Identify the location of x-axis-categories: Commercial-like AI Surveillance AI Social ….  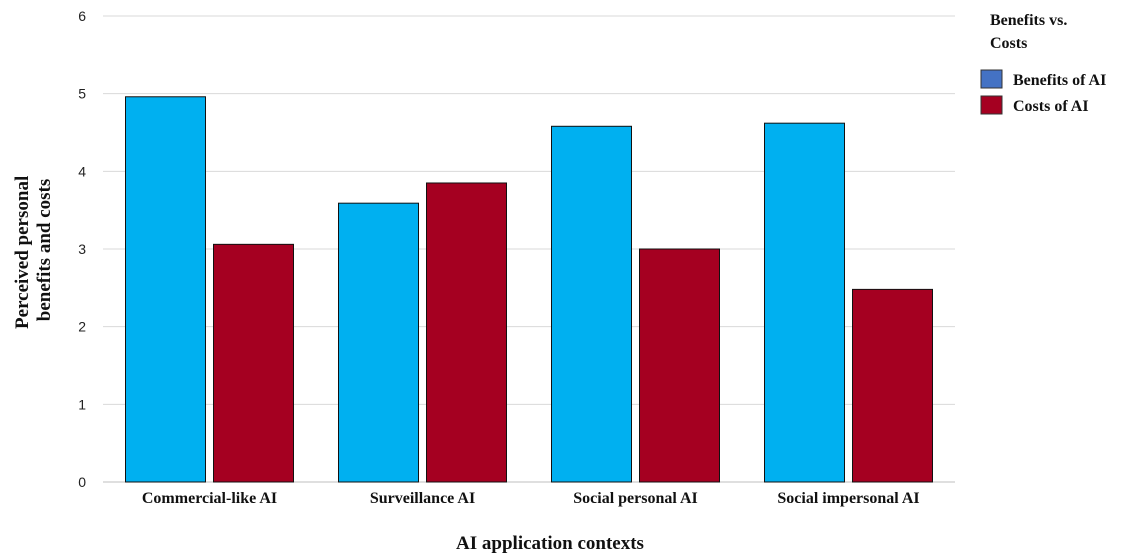
(531, 498).